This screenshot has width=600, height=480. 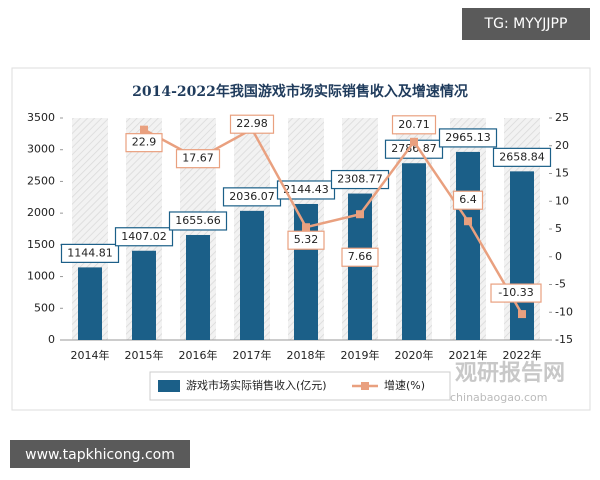 I want to click on data-label: 6.4, so click(x=468, y=199).